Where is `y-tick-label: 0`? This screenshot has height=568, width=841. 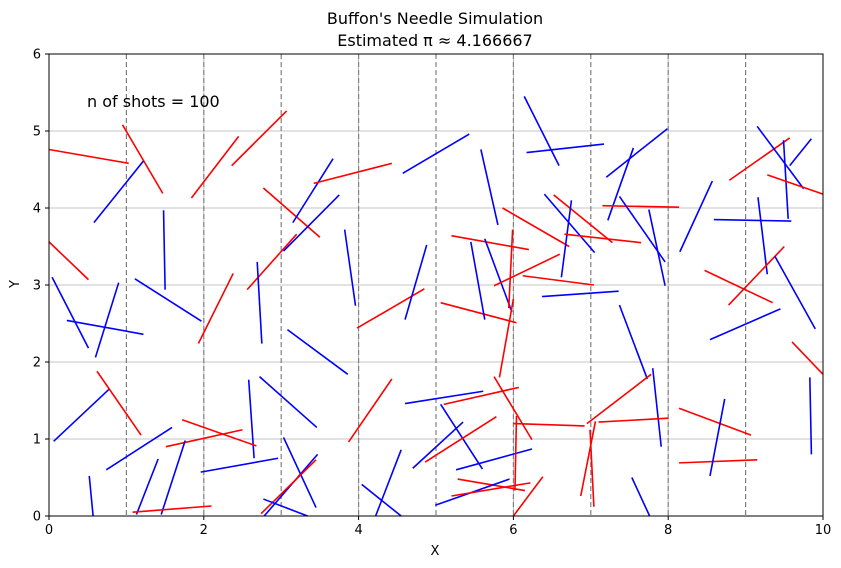
y-tick-label: 0 is located at coordinates (37, 517).